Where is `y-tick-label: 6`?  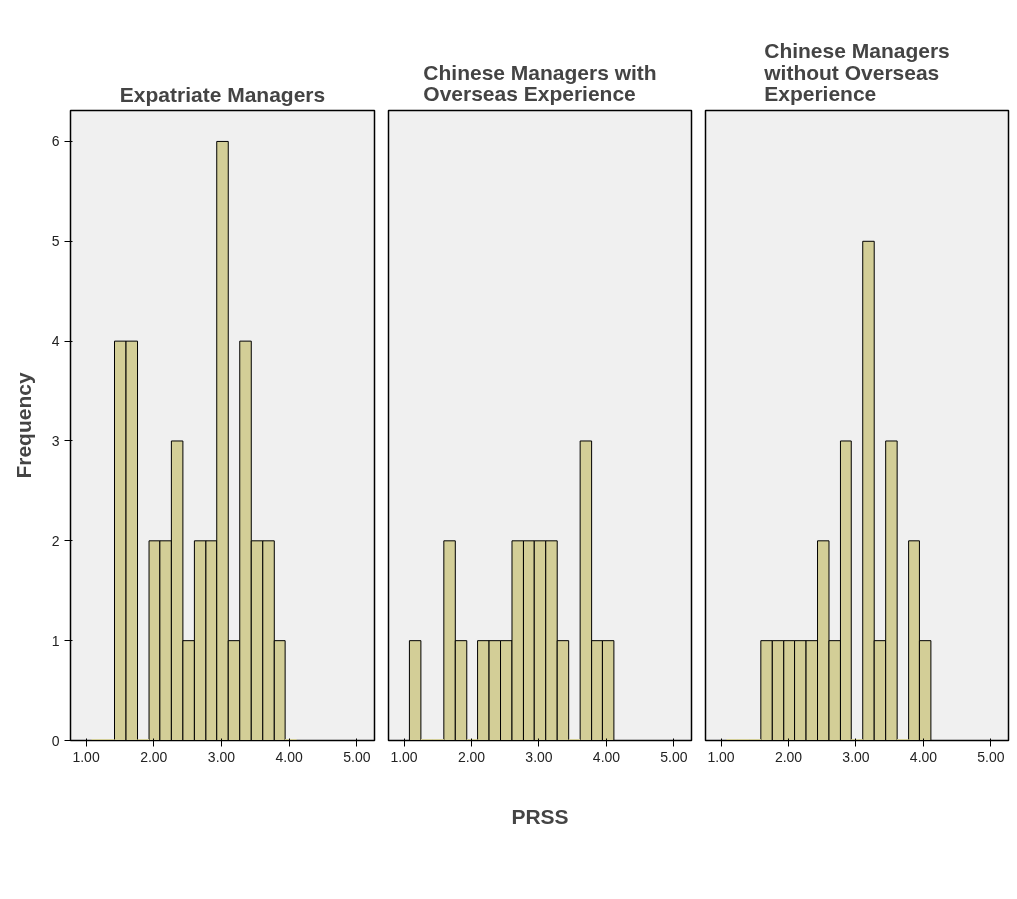 y-tick-label: 6 is located at coordinates (55, 141).